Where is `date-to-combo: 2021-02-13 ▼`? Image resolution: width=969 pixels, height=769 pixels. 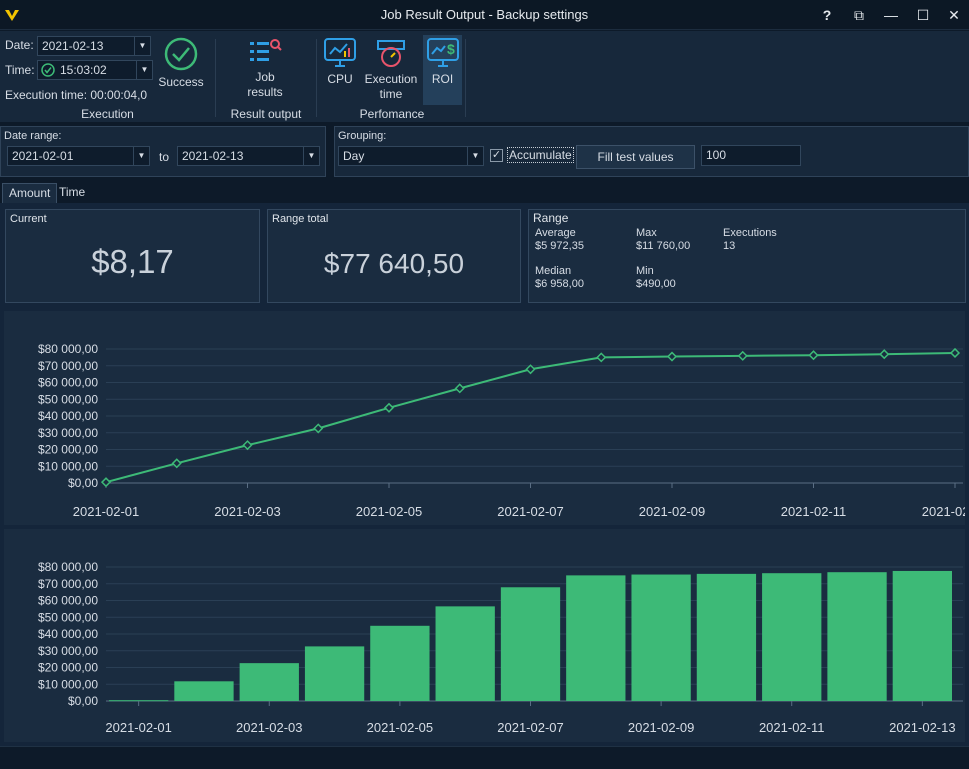 date-to-combo: 2021-02-13 ▼ is located at coordinates (248, 156).